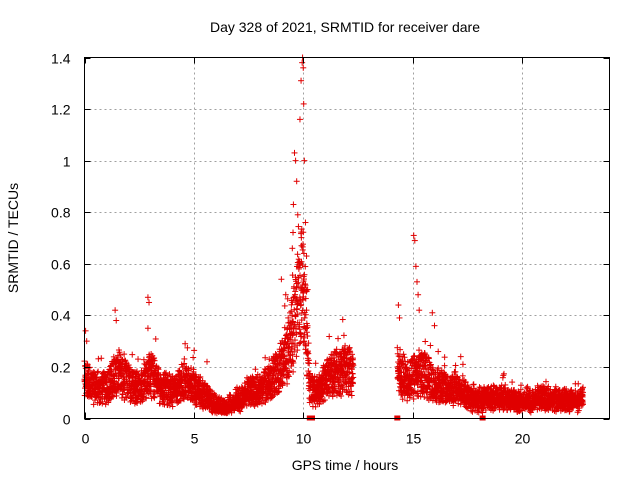 The height and width of the screenshot is (480, 640). What do you see at coordinates (61, 59) in the screenshot?
I see `y-tick-label: 1.4` at bounding box center [61, 59].